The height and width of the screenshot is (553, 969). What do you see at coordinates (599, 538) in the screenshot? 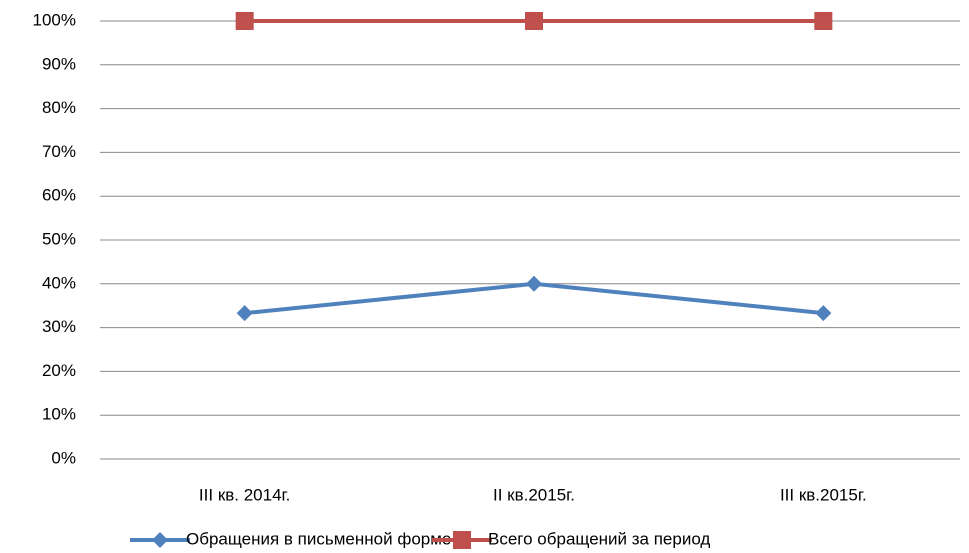
I see `legend-label: Всего обращений за период` at bounding box center [599, 538].